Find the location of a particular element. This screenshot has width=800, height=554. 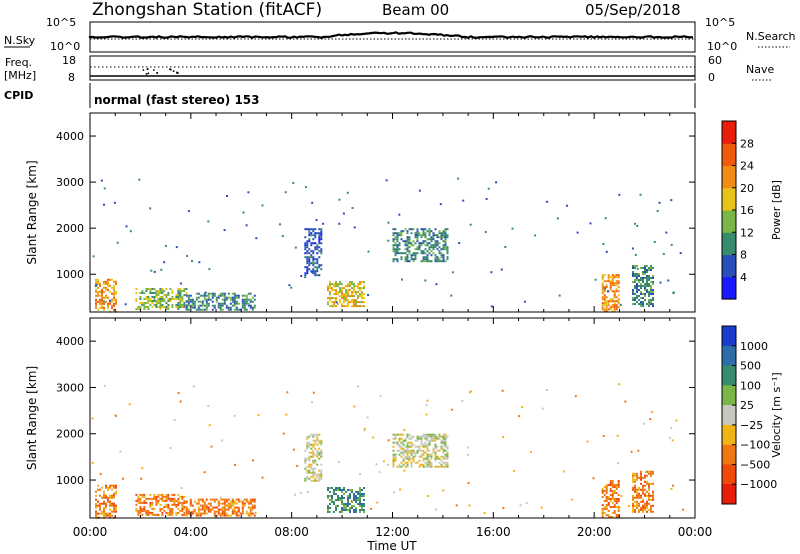

colorbar-tick-label: 28 is located at coordinates (747, 143).